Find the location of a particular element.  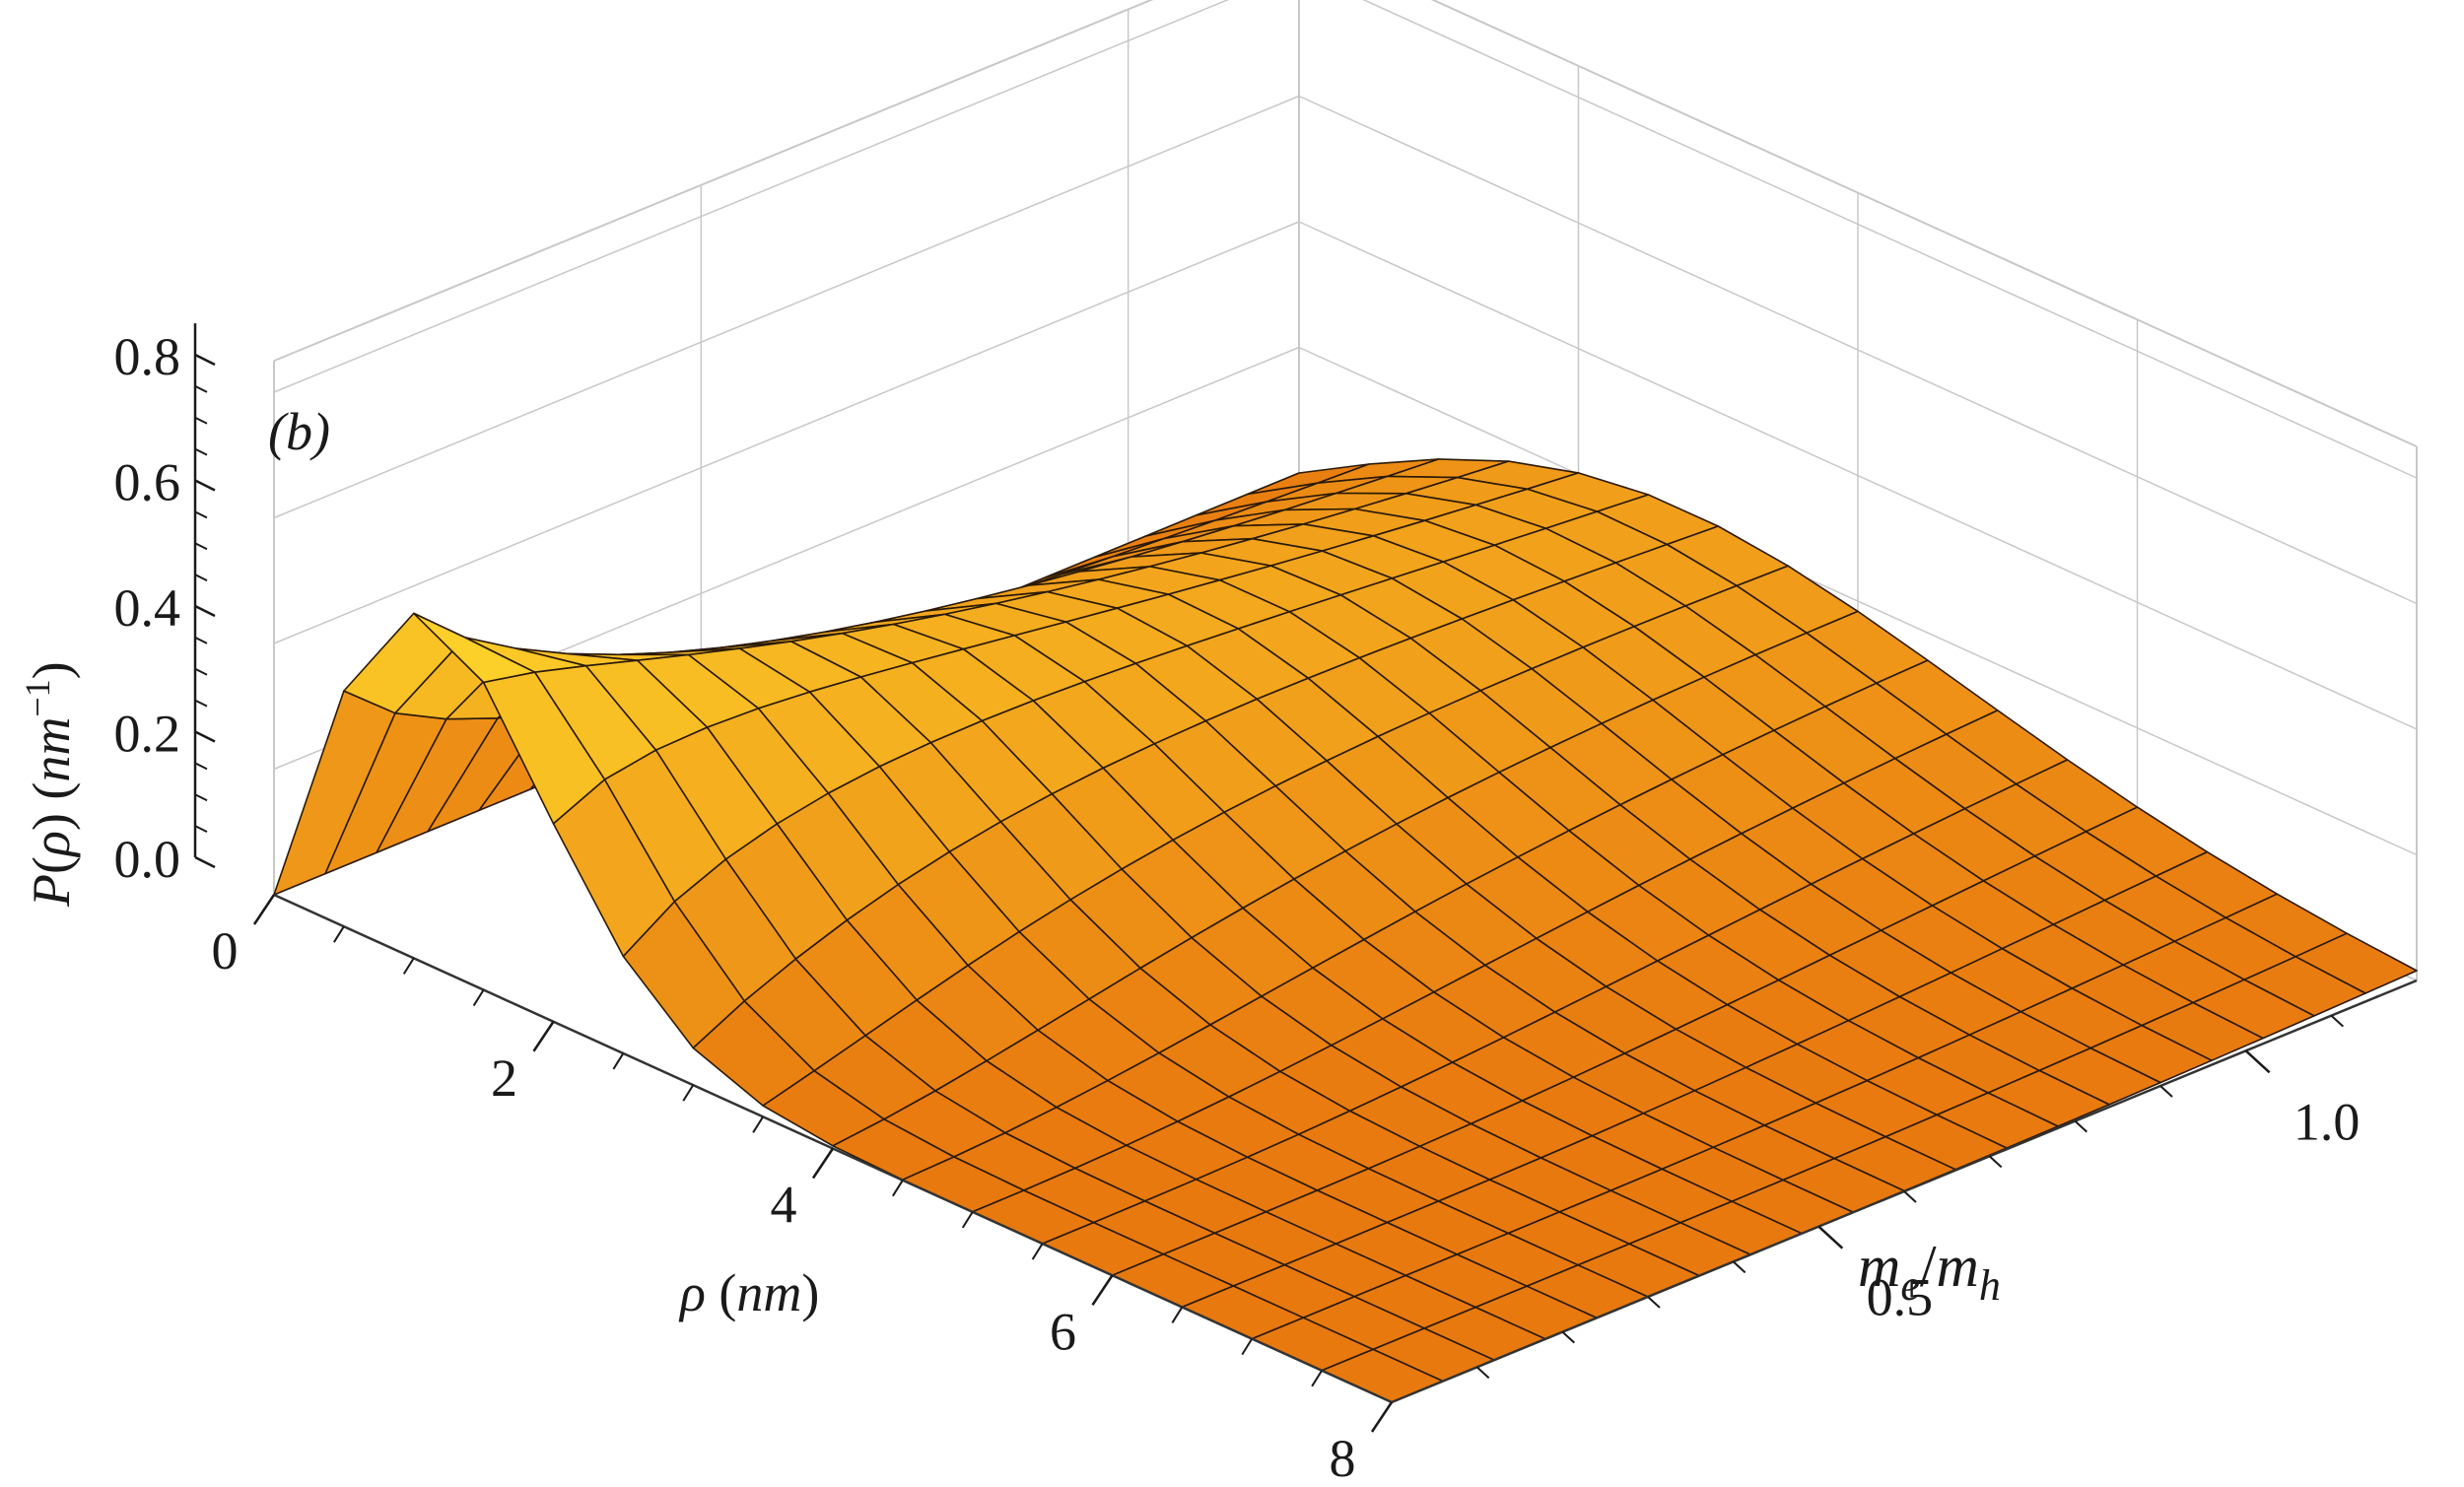

y-tick-label-0: 0.5 is located at coordinates (1900, 1297).